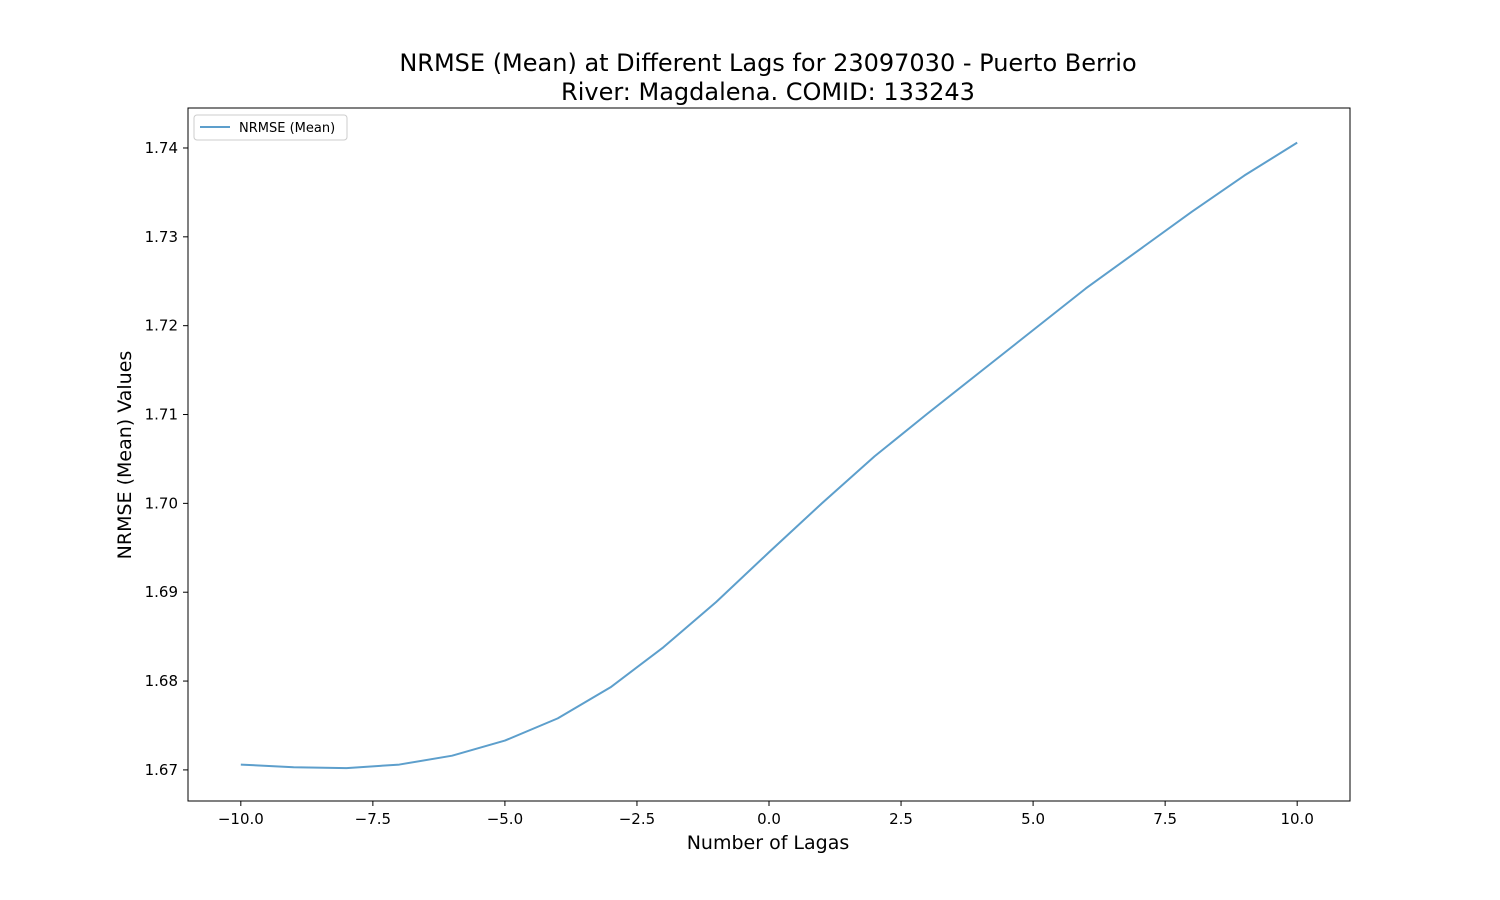 The height and width of the screenshot is (900, 1500). I want to click on y-tick-label: 1.67, so click(161, 770).